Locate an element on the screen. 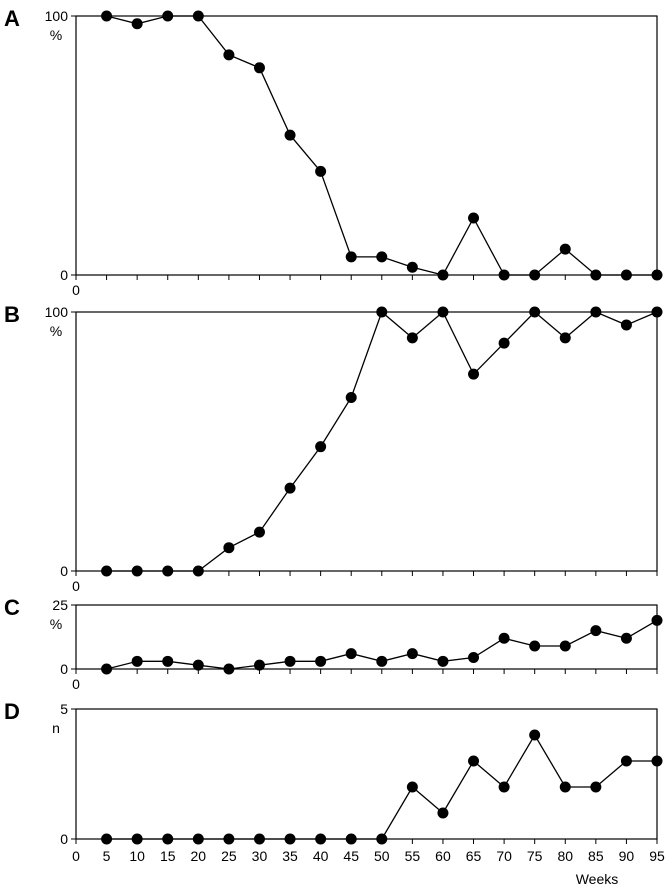 The image size is (668, 888). y-tick-label-top: 5 is located at coordinates (64, 709).